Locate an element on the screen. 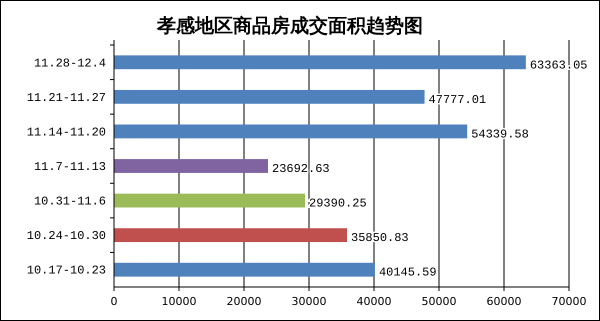 This screenshot has width=600, height=321. x-tick-label: 0 is located at coordinates (114, 301).